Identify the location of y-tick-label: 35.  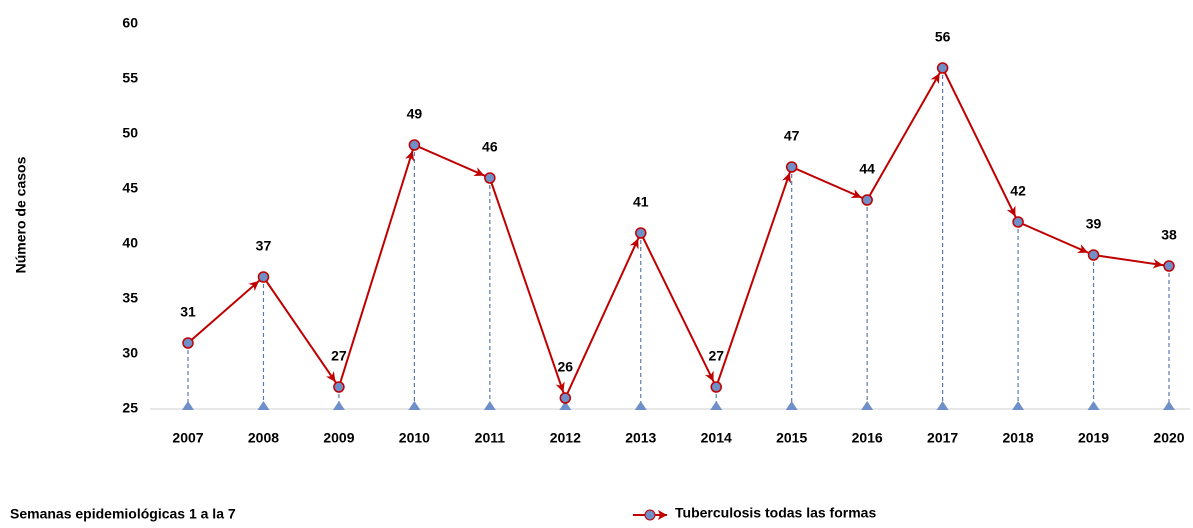
(130, 298).